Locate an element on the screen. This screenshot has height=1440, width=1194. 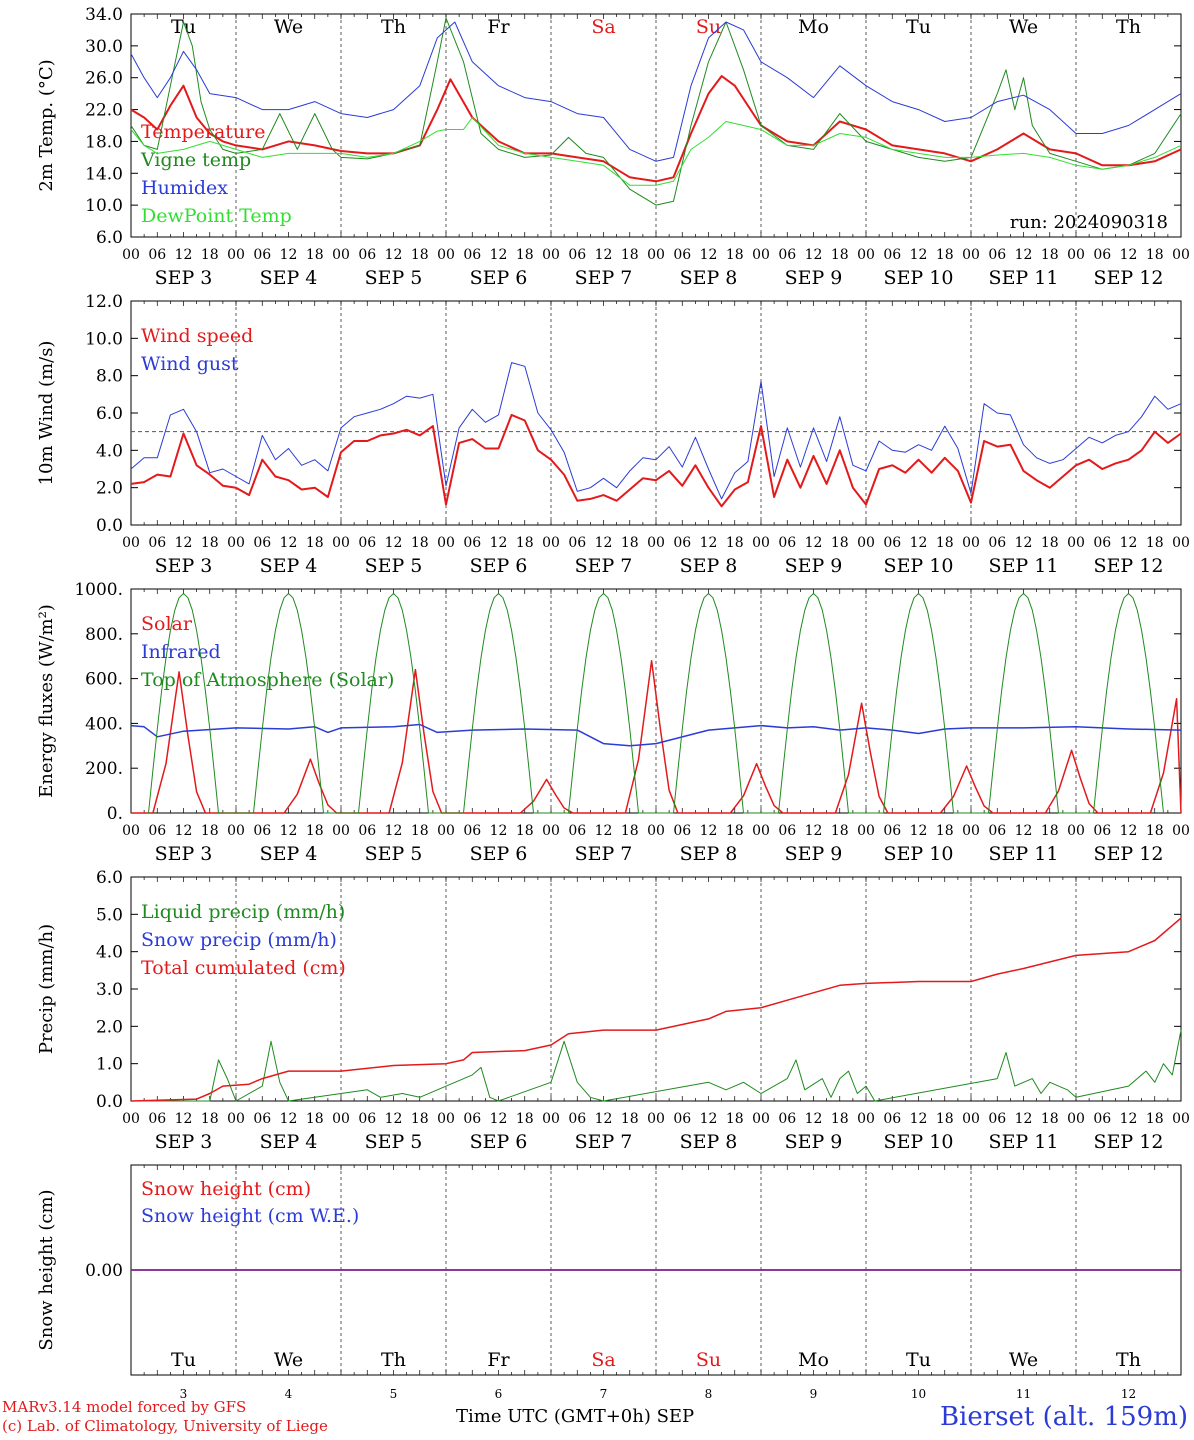
y-tick-label: 6.0 is located at coordinates (109, 414).